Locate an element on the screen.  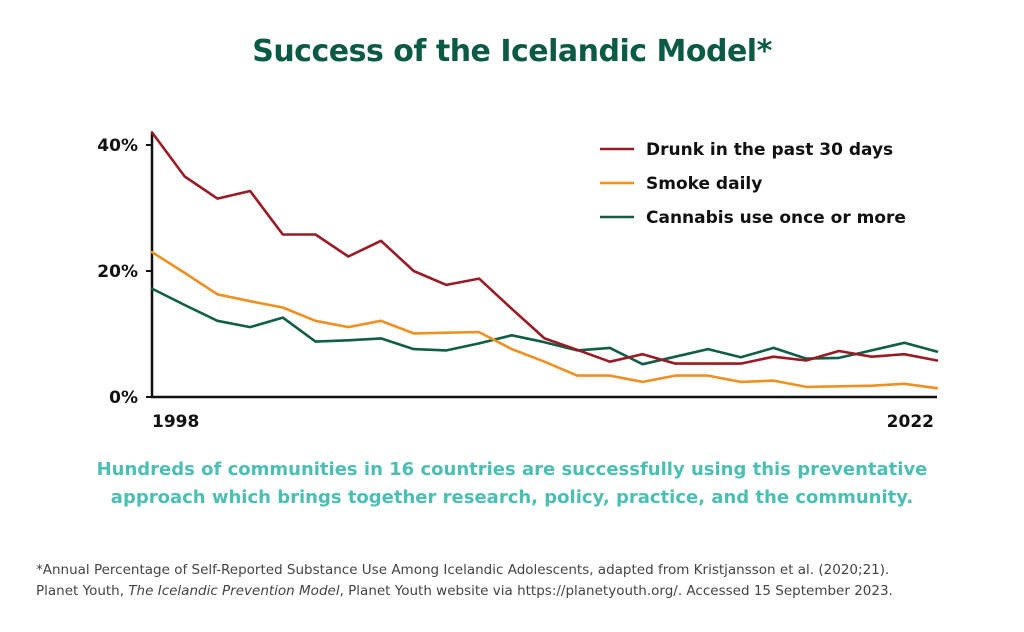
x-tick-label-start: 1998 is located at coordinates (175, 422).